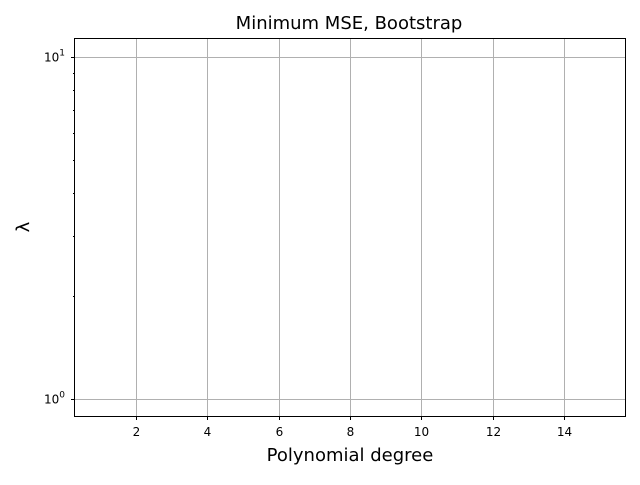 Image resolution: width=640 pixels, height=485 pixels. I want to click on x-tick-label: 10, so click(421, 432).